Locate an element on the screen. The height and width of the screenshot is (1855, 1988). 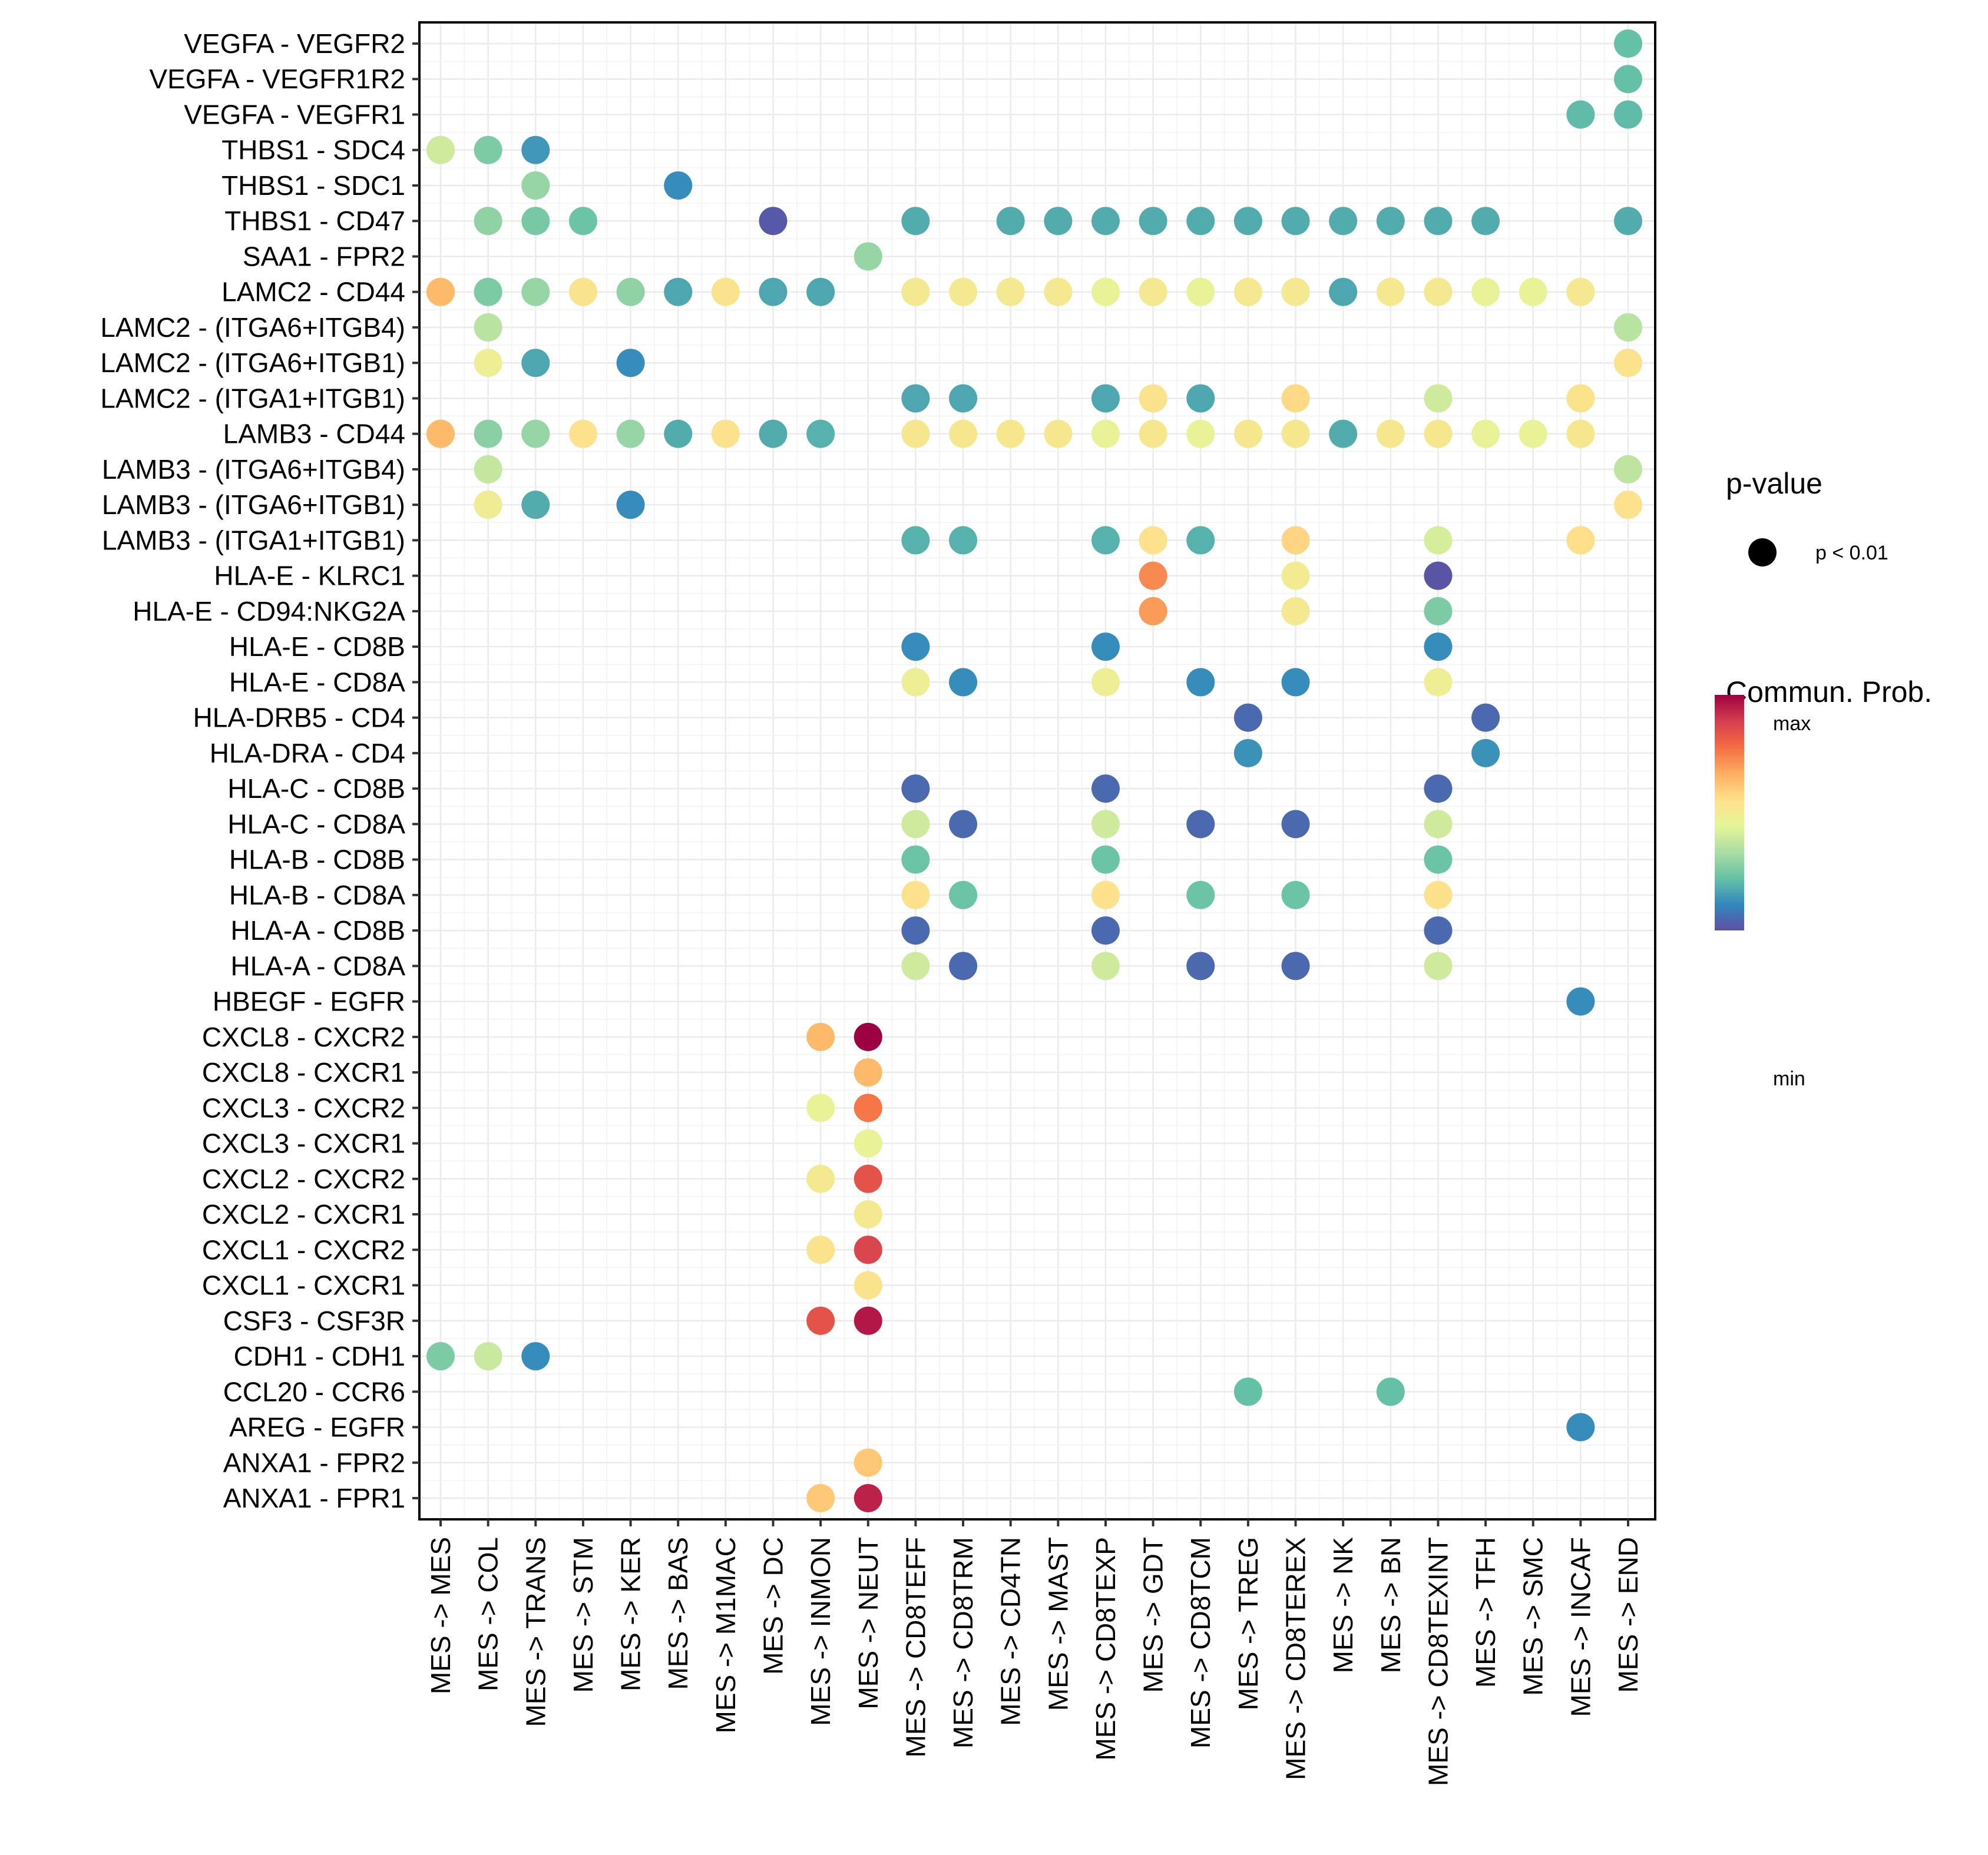
x-tick-label: MES -> CD4TN is located at coordinates (1010, 1632).